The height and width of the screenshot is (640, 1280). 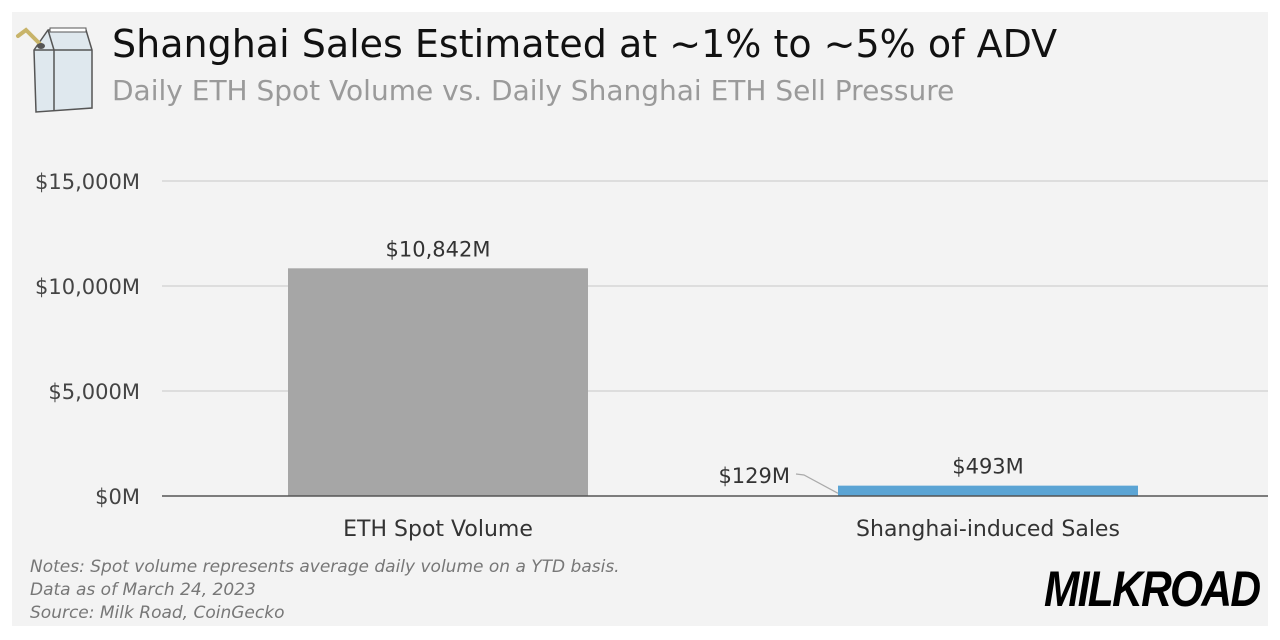 What do you see at coordinates (54, 70) in the screenshot?
I see `milk-carton-icon` at bounding box center [54, 70].